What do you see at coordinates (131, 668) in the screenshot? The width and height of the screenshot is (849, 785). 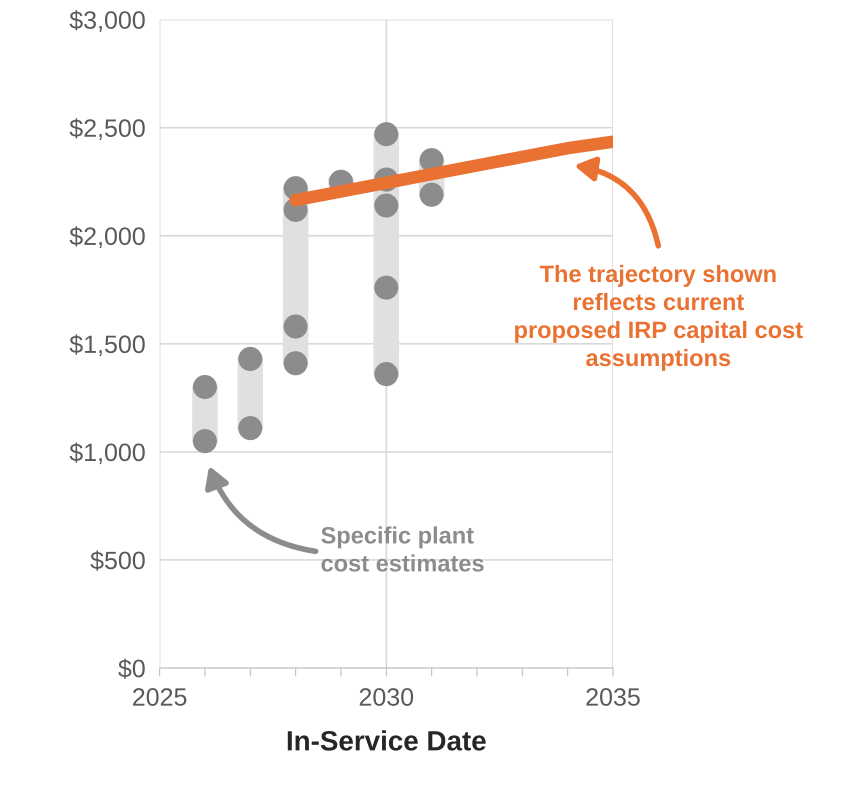 I see `y-tick-label: $0` at bounding box center [131, 668].